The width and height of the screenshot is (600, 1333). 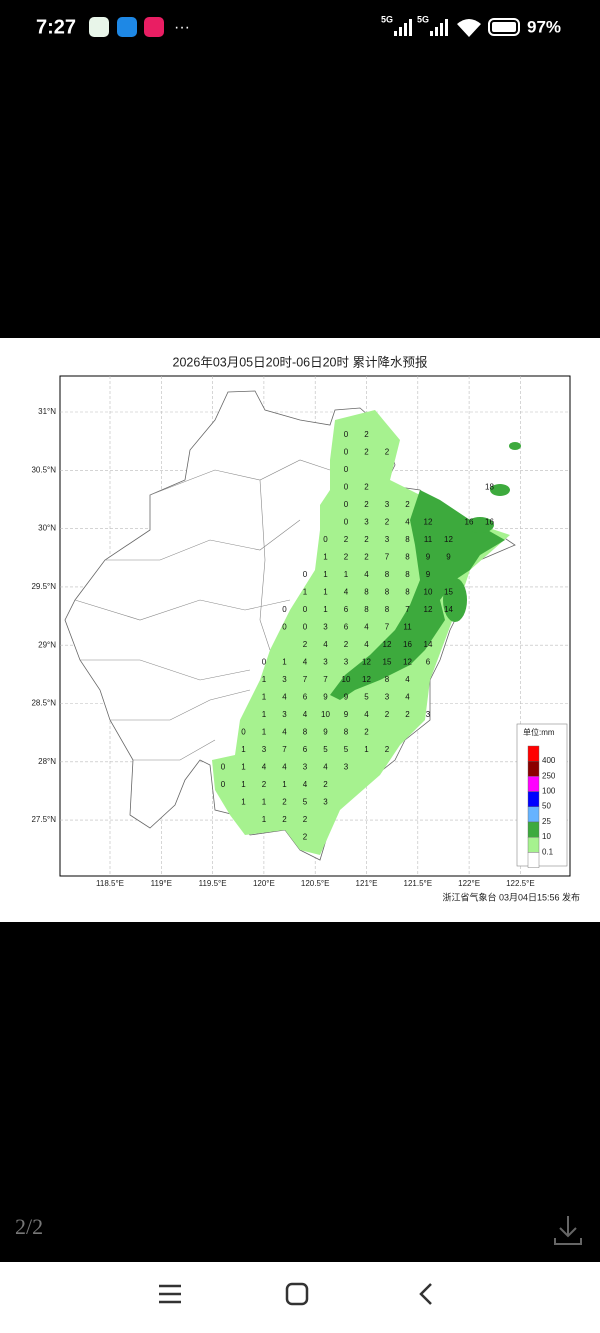 I want to click on back-button, so click(x=425, y=1294).